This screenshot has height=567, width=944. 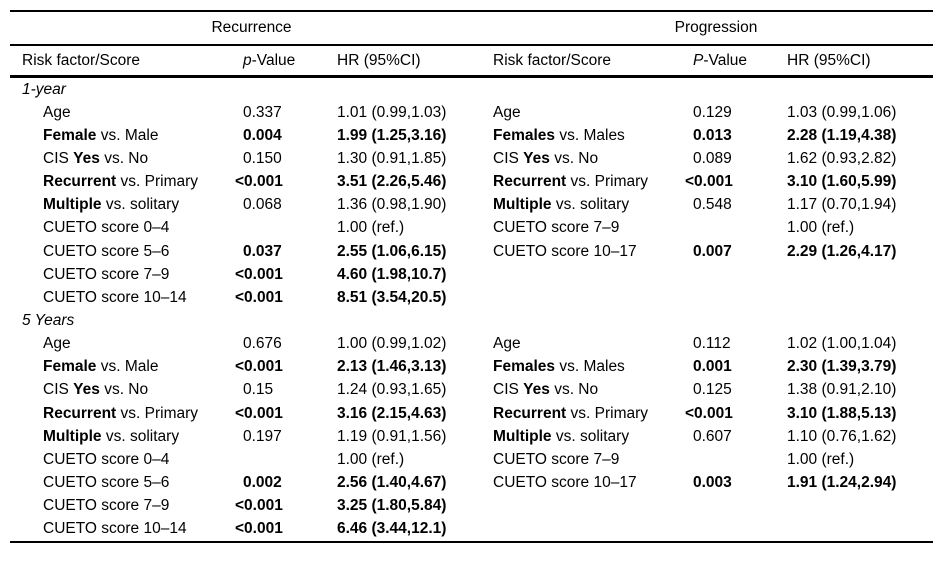 What do you see at coordinates (48, 320) in the screenshot?
I see `section-label: 5 Years` at bounding box center [48, 320].